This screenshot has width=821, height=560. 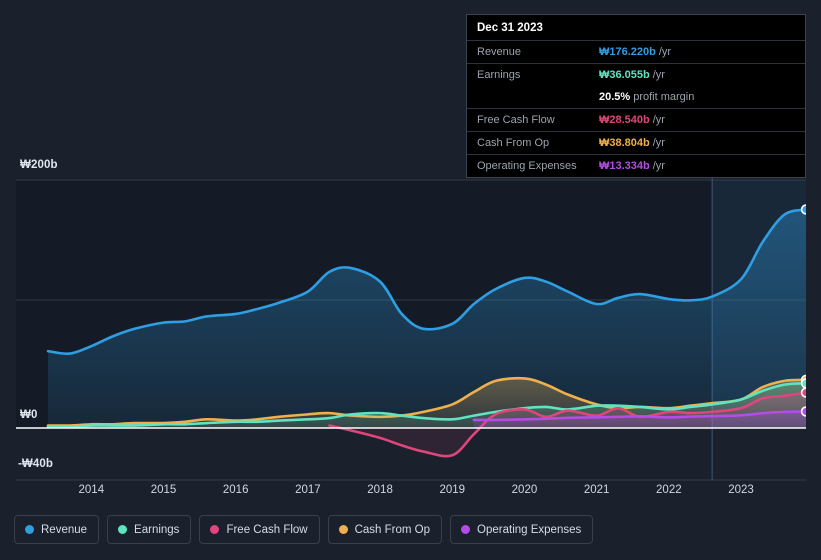 I want to click on legend-item-cash-from-op: Cash From Op, so click(x=385, y=529).